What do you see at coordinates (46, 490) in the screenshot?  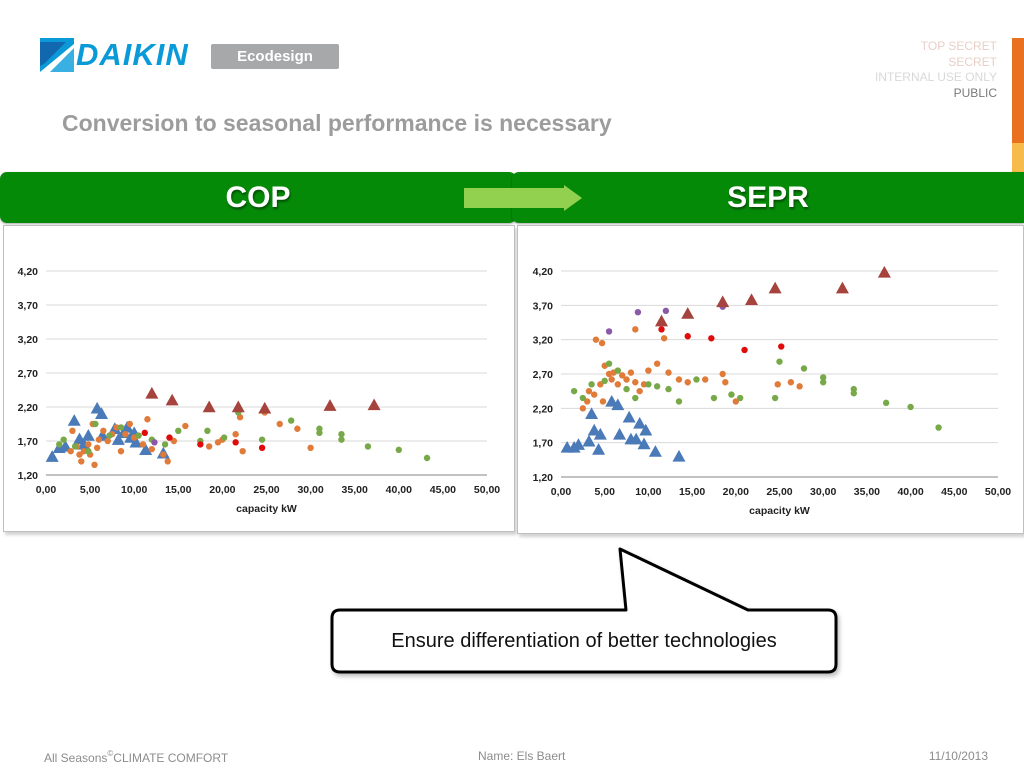 I see `x-tick-label: 0,00` at bounding box center [46, 490].